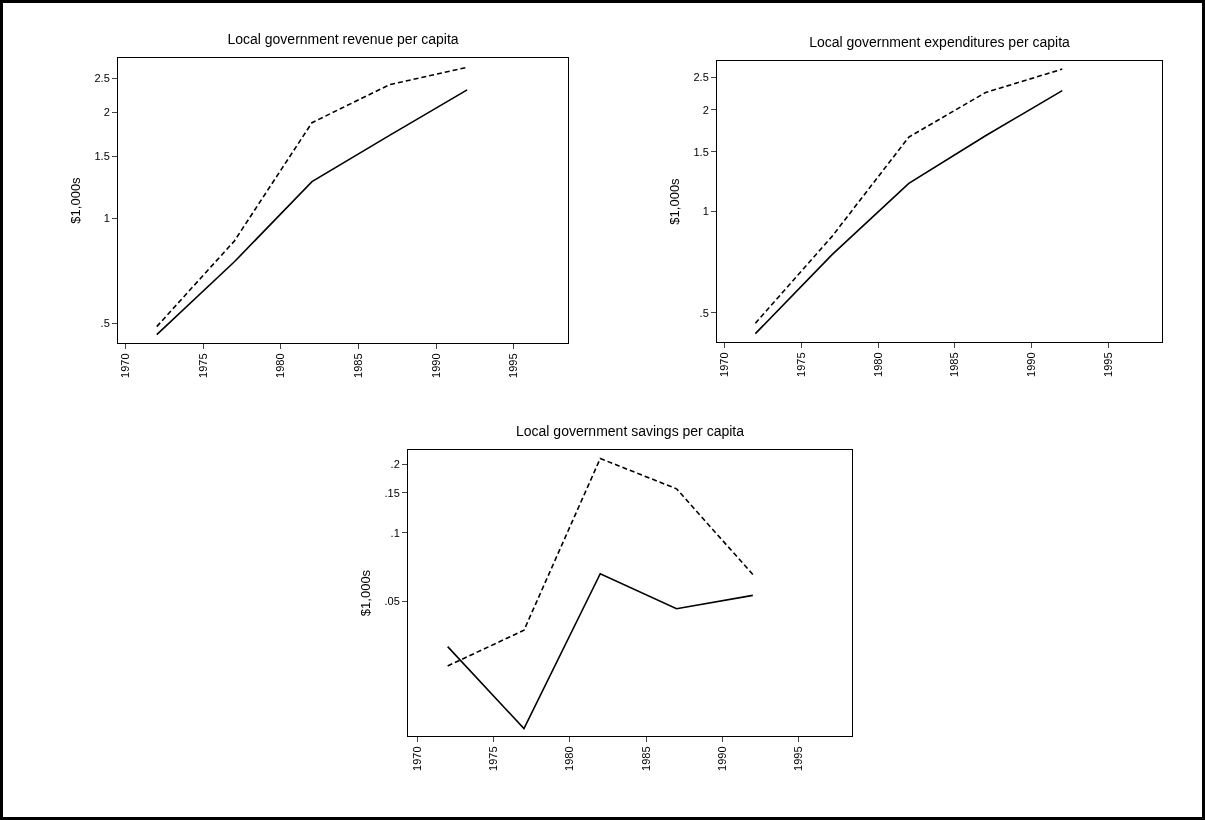 The height and width of the screenshot is (820, 1205). Describe the element at coordinates (630, 430) in the screenshot. I see `chart-title: Local government savings per capita` at that location.